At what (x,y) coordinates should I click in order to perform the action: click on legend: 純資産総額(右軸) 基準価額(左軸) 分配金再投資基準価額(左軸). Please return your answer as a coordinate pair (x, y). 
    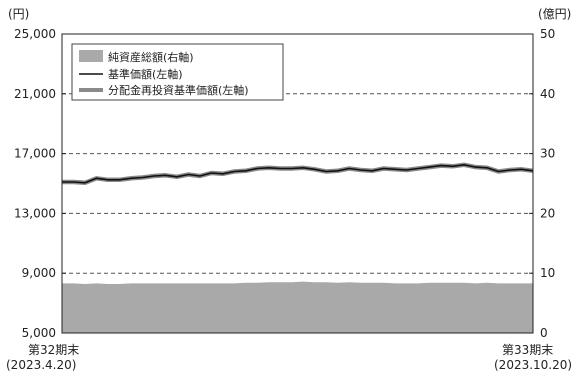
    Looking at the image, I should click on (177, 72).